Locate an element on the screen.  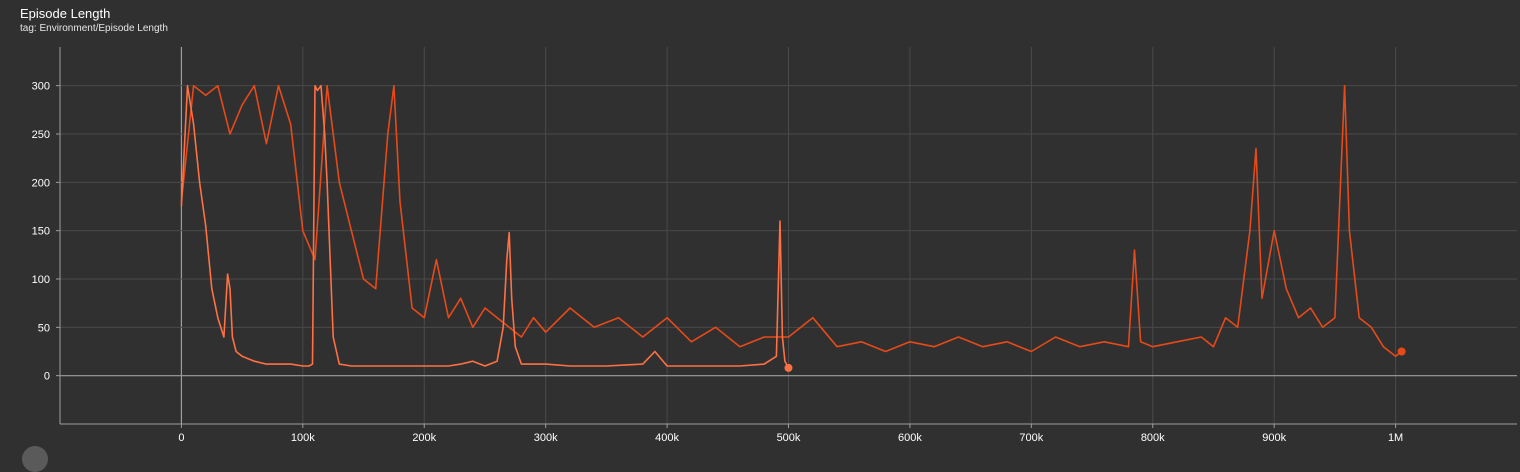
x-tick-label: 600k is located at coordinates (910, 438).